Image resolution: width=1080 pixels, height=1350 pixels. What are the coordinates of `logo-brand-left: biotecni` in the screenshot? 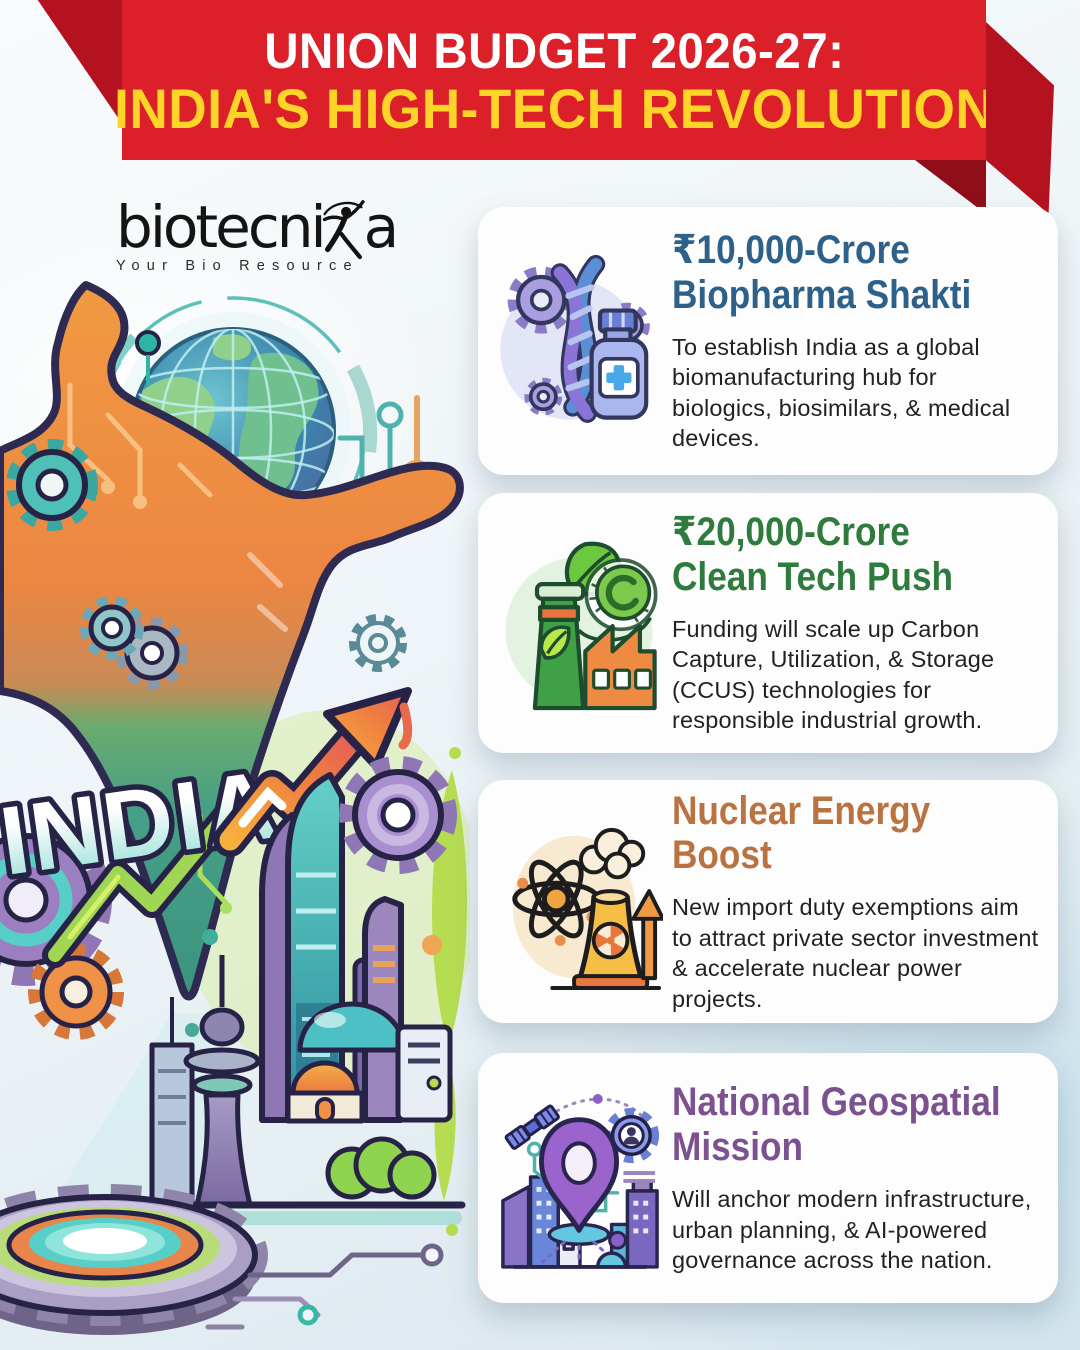 It's located at (221, 227).